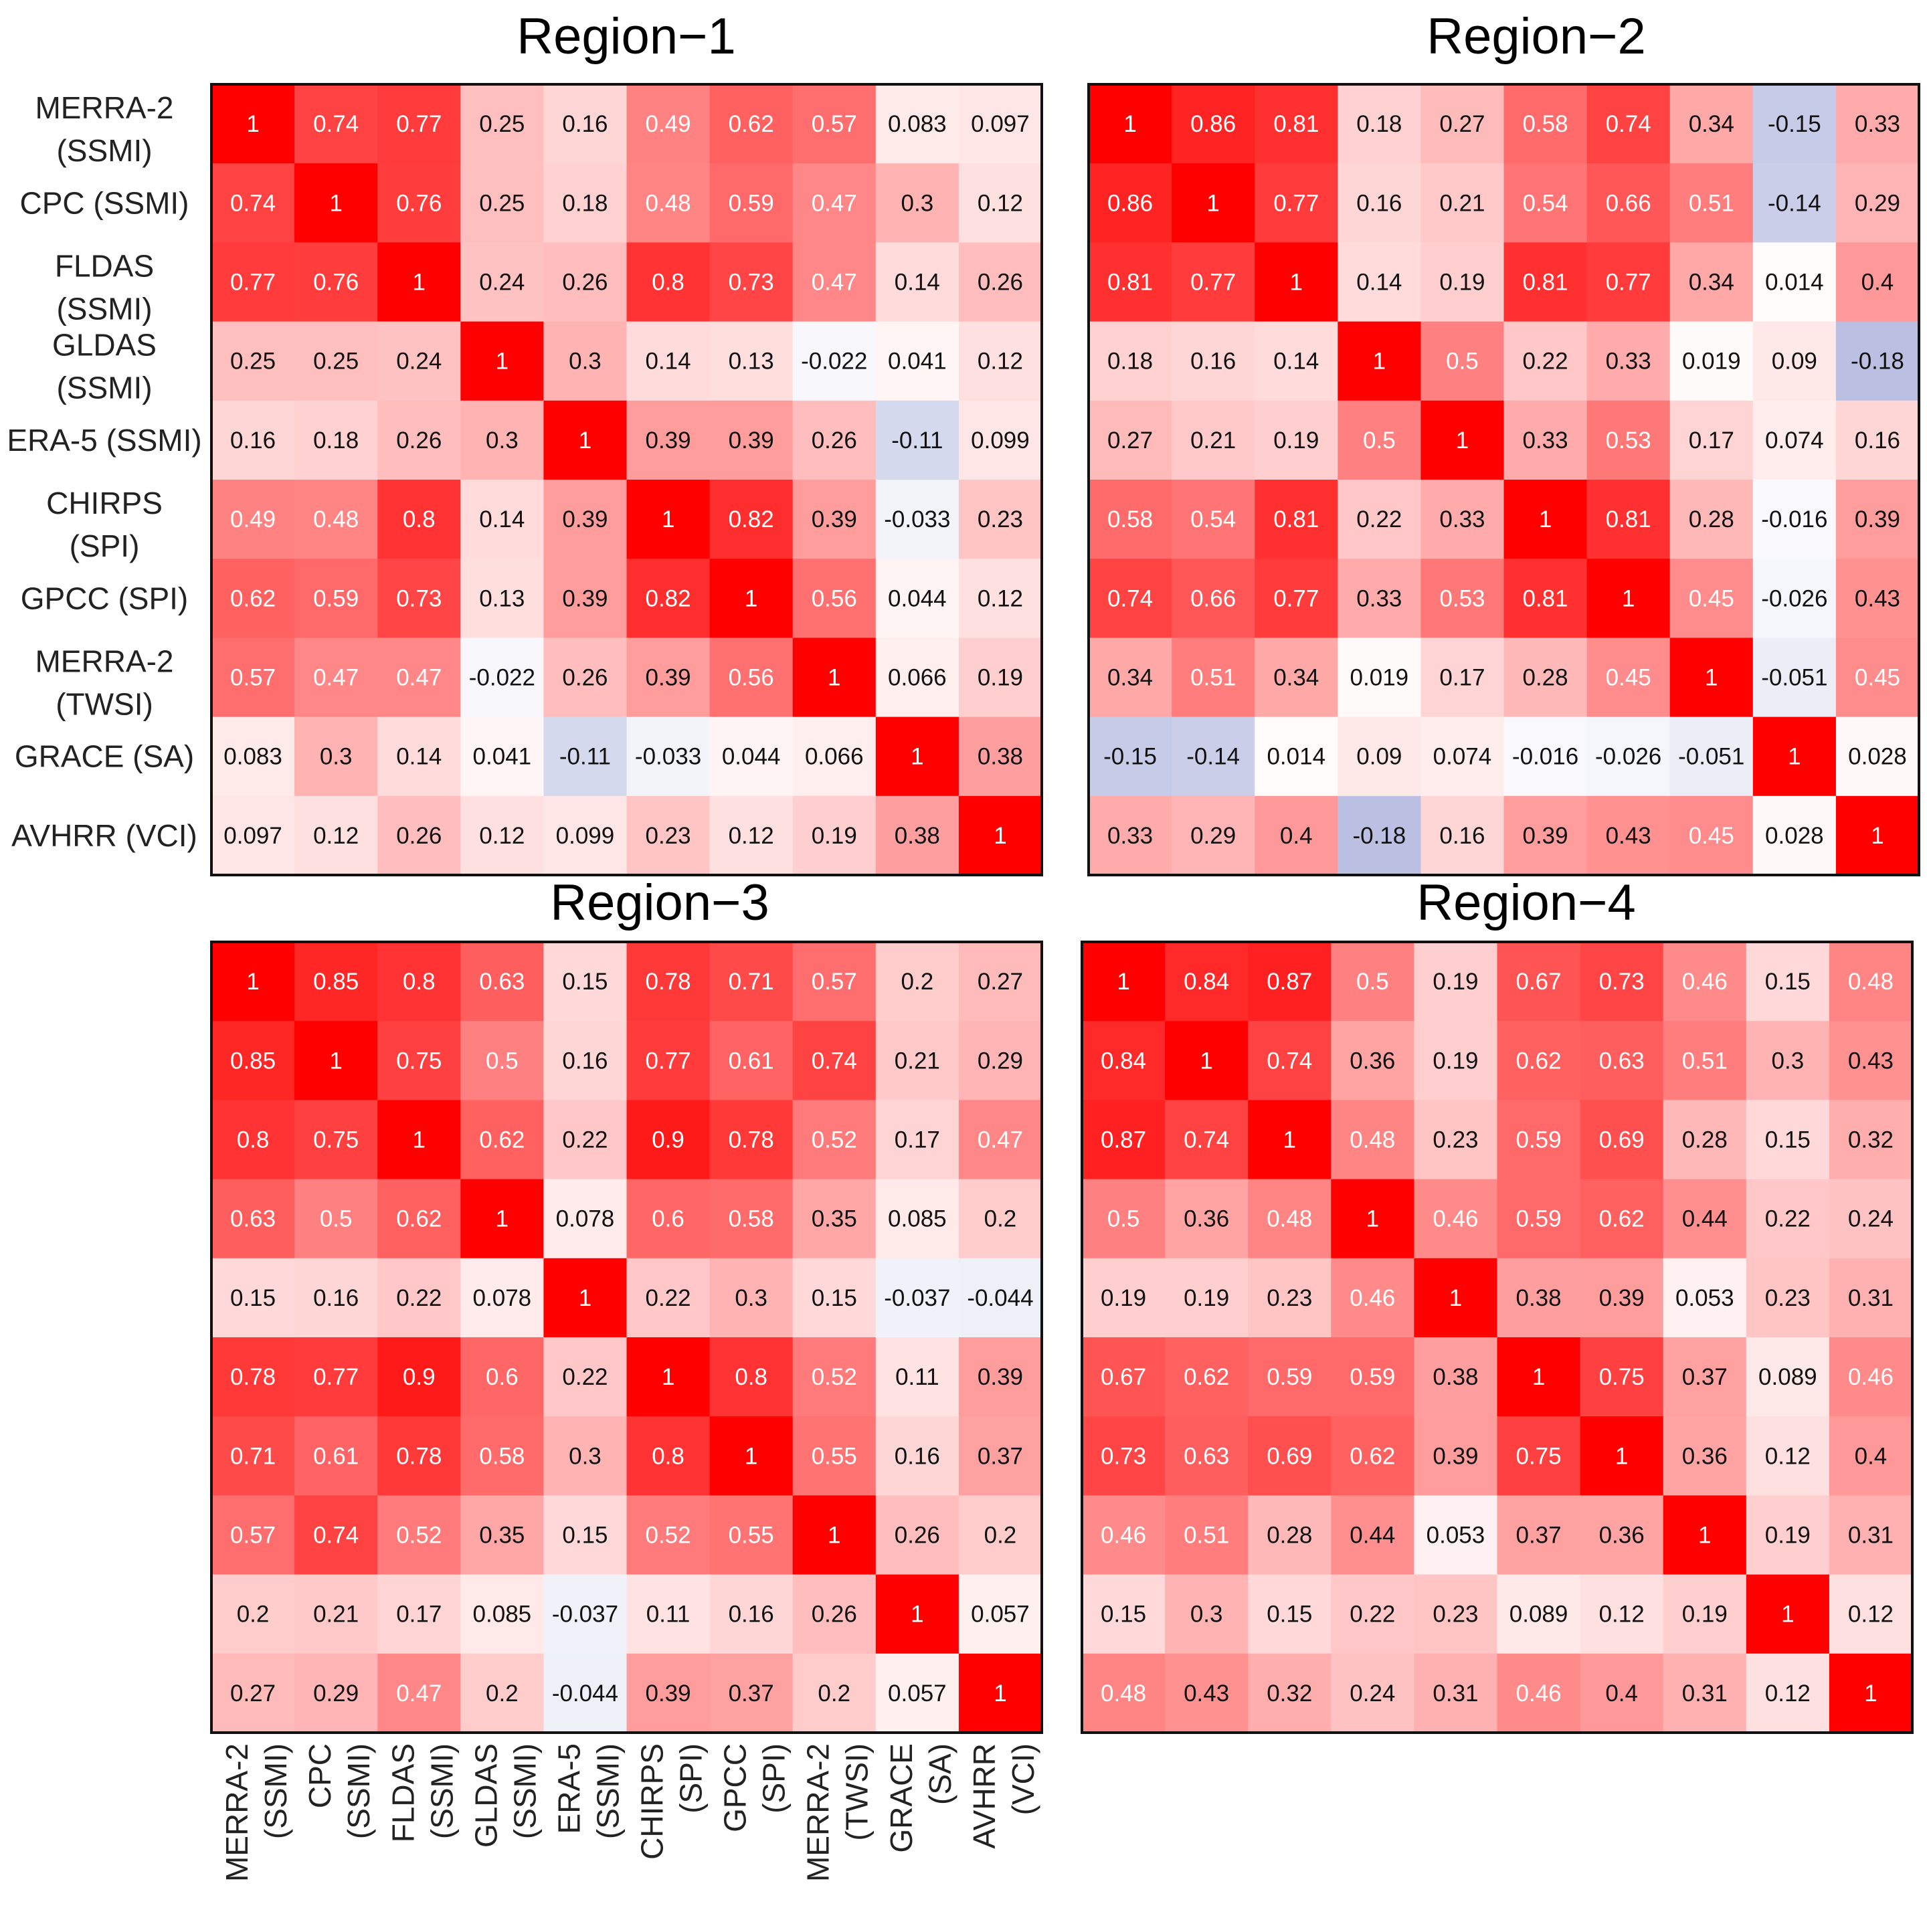  What do you see at coordinates (419, 757) in the screenshot?
I see `cell-value-label: 0.14` at bounding box center [419, 757].